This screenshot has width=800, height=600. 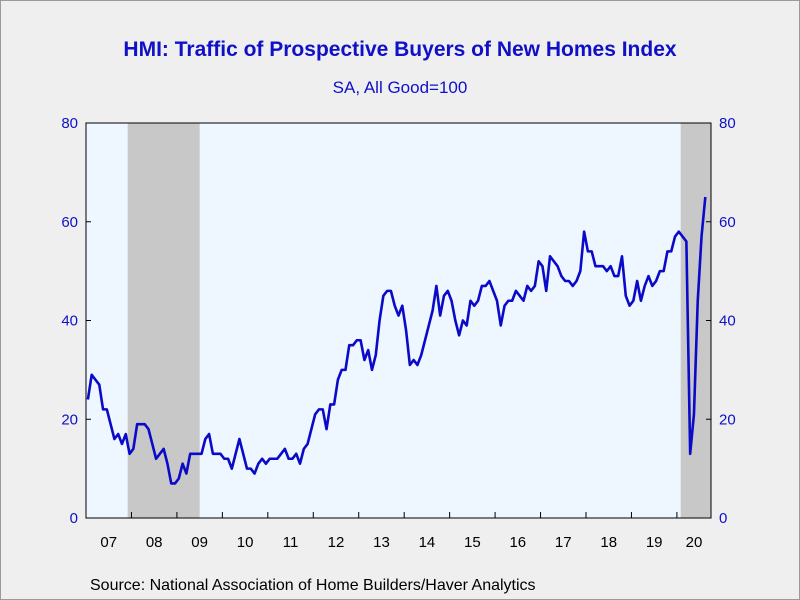 What do you see at coordinates (336, 542) in the screenshot?
I see `x-tick-label: 12` at bounding box center [336, 542].